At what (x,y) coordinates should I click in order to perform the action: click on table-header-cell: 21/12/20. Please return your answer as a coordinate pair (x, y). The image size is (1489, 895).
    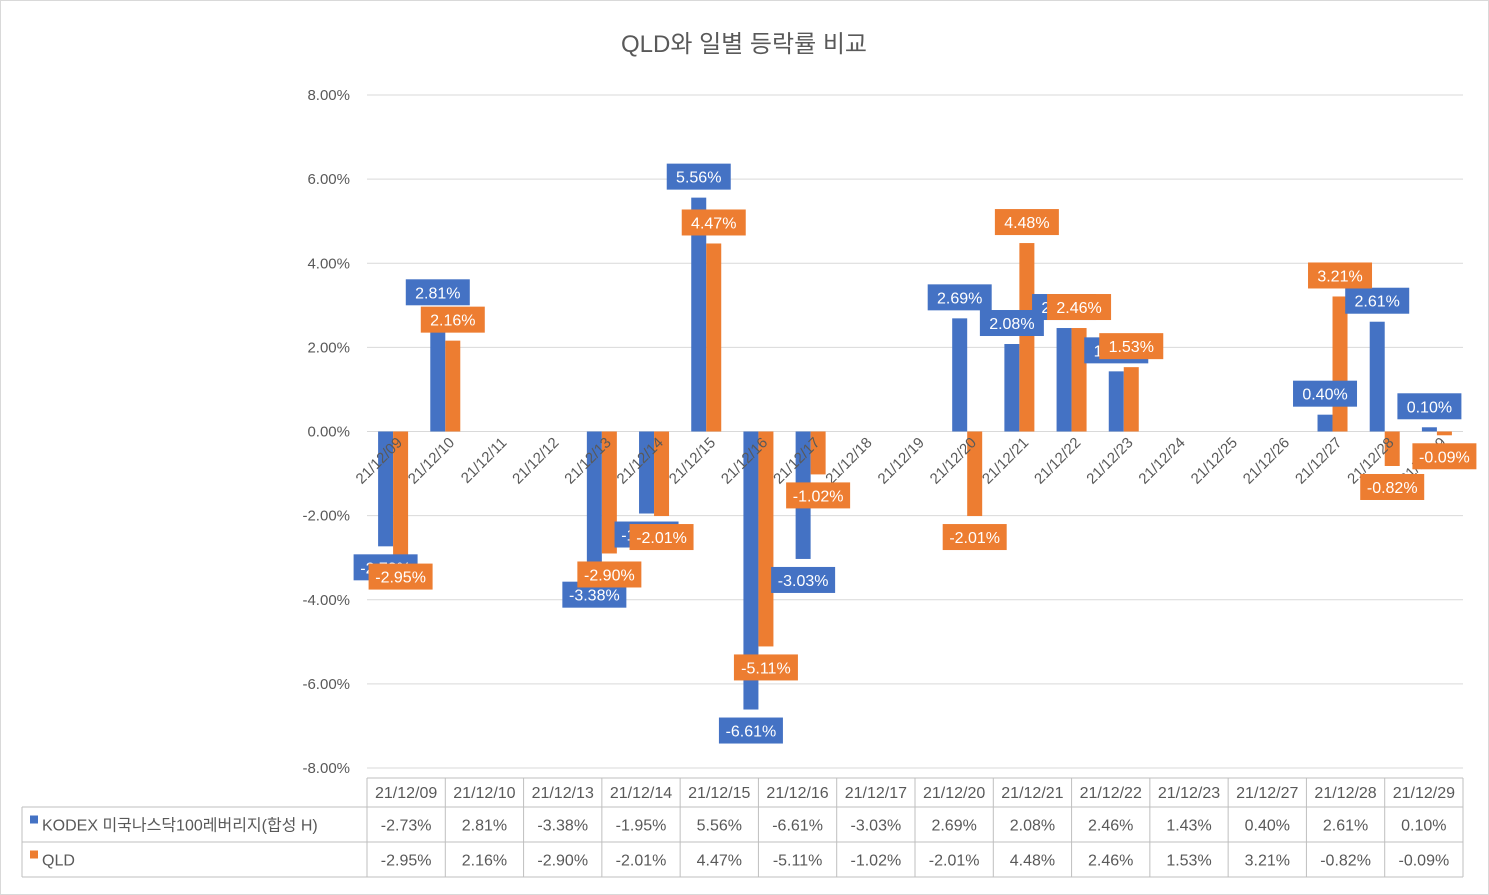
    Looking at the image, I should click on (954, 793).